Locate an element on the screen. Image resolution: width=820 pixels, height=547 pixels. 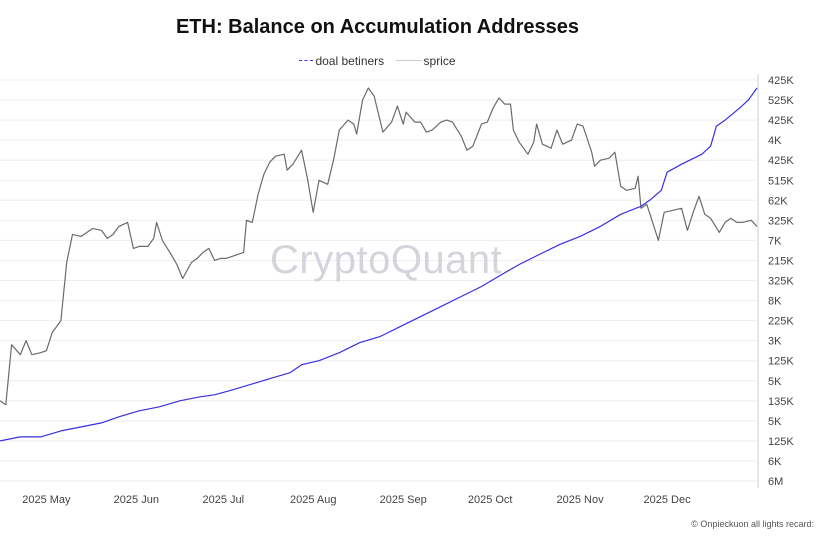
y-tick-label: 515K is located at coordinates (781, 181).